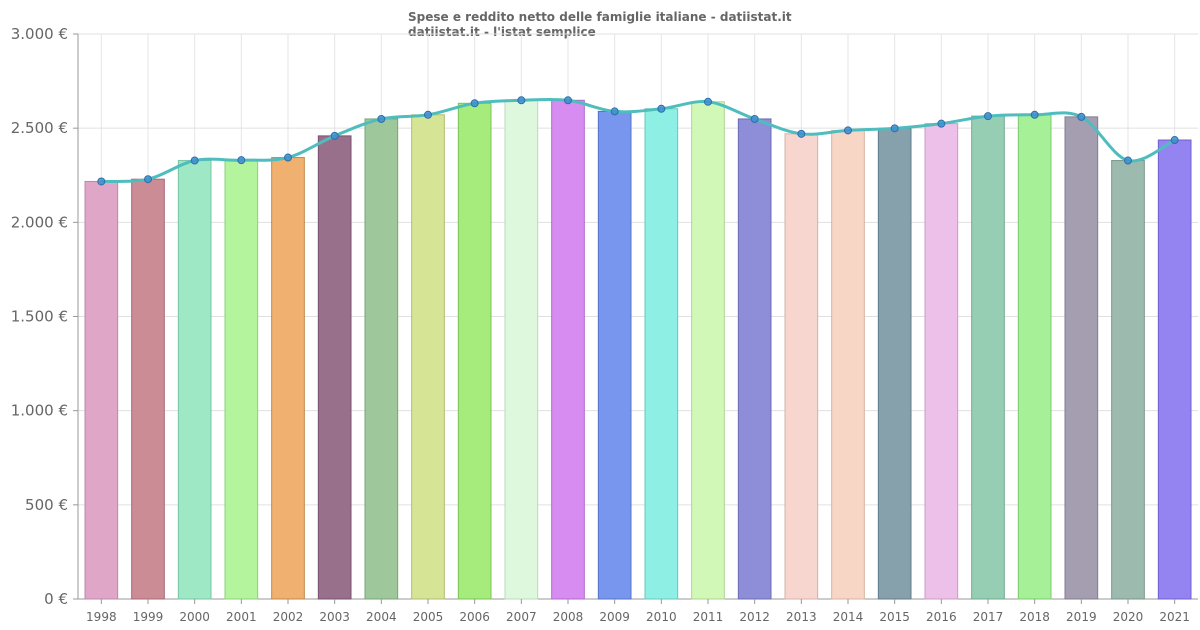  Describe the element at coordinates (148, 617) in the screenshot. I see `x-tick-label: 1999` at that location.